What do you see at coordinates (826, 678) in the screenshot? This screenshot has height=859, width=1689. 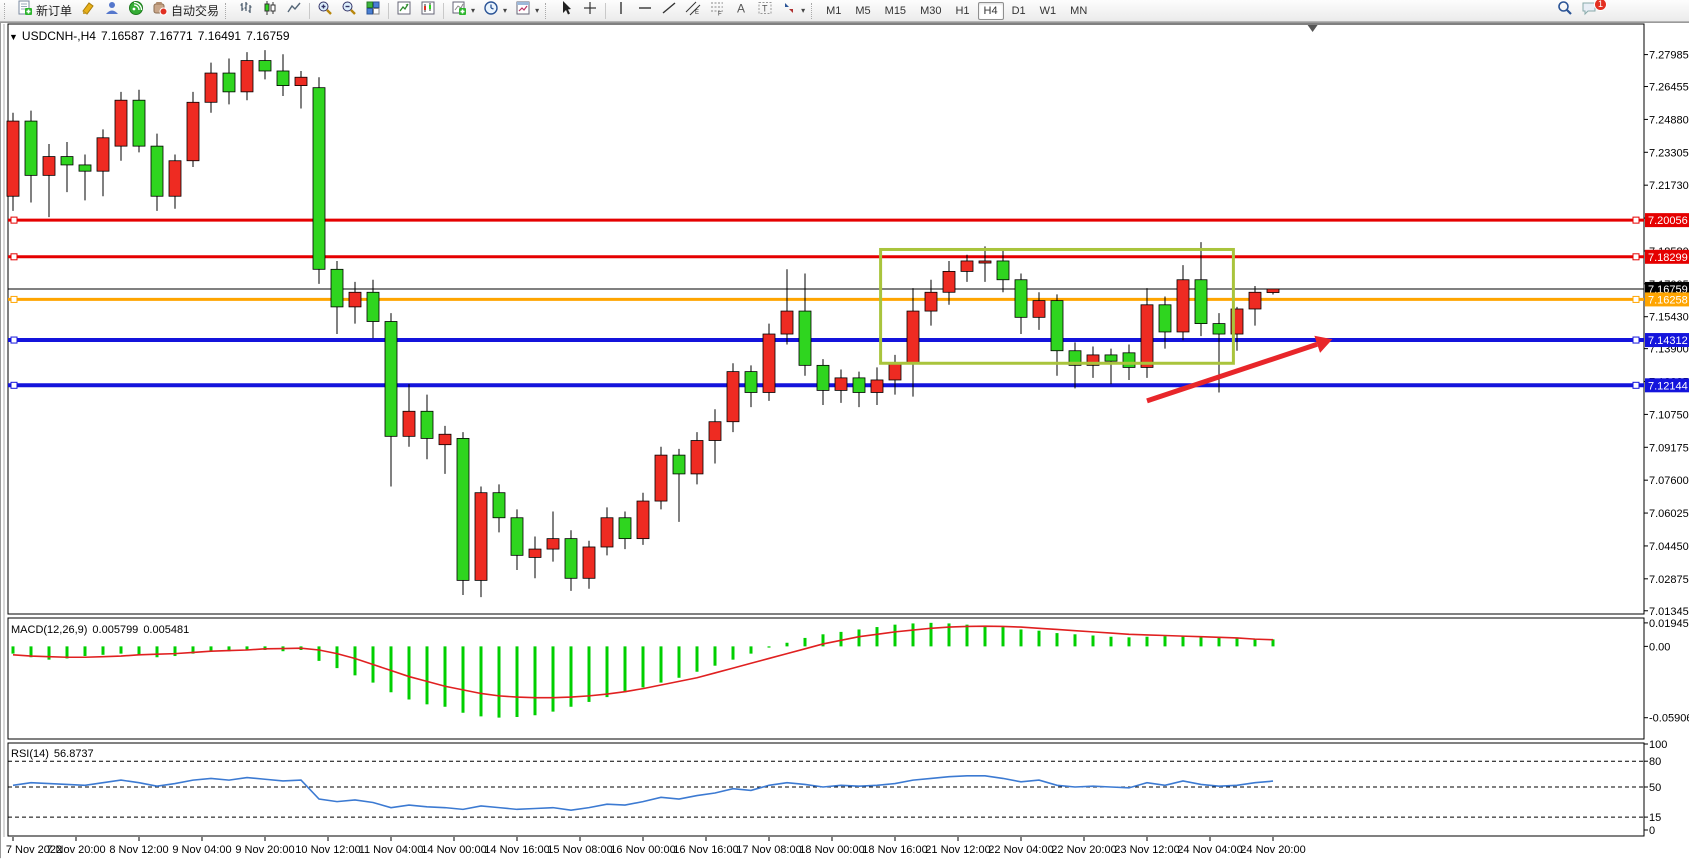 I see `chart-pane` at bounding box center [826, 678].